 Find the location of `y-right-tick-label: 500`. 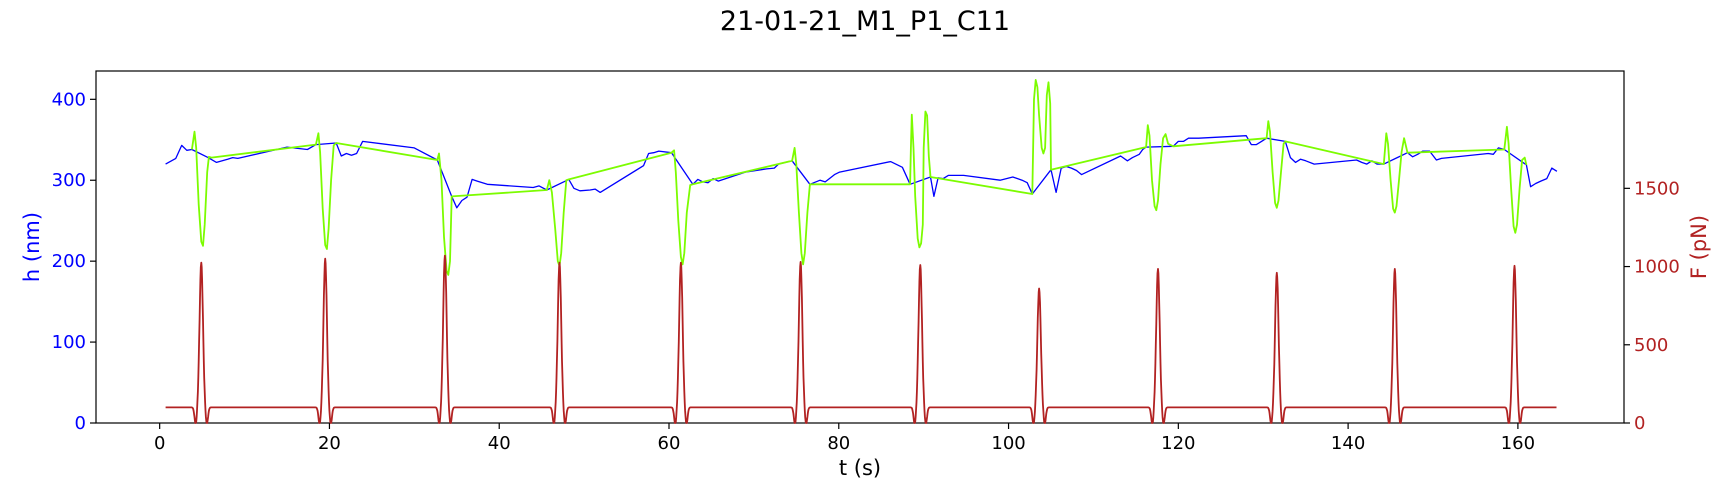

y-right-tick-label: 500 is located at coordinates (1651, 345).